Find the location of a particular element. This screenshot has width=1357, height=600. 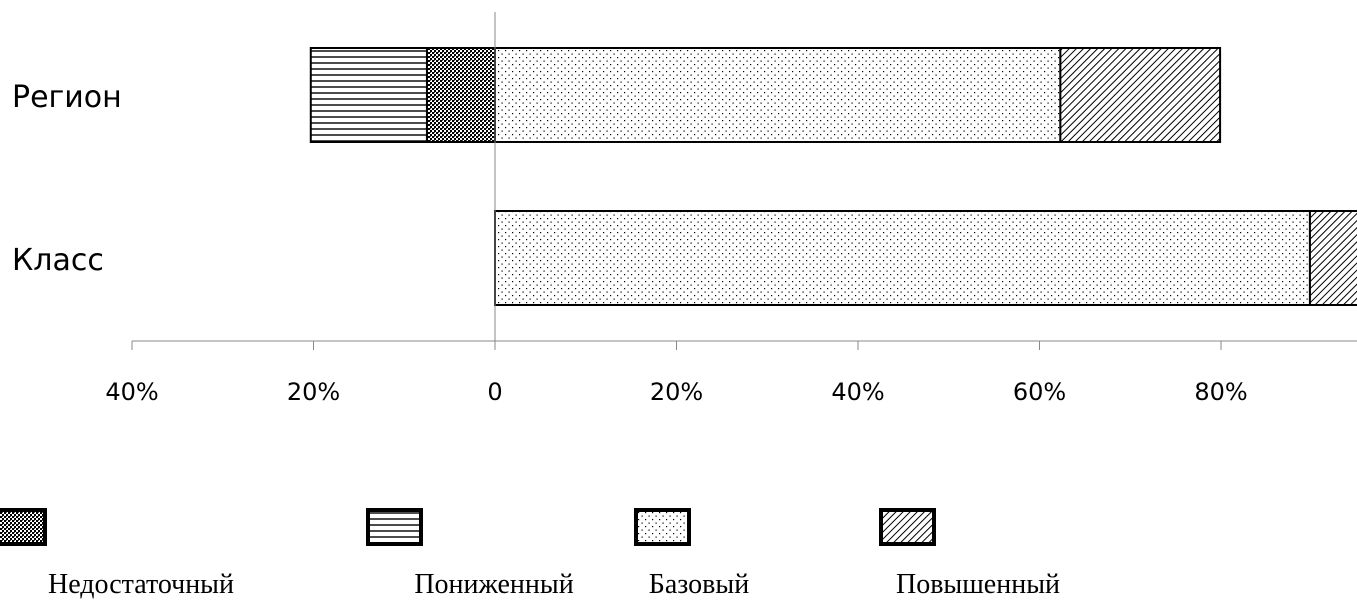

legend: Недостаточный Пониженный Базовый Повышенный is located at coordinates (530, 554).